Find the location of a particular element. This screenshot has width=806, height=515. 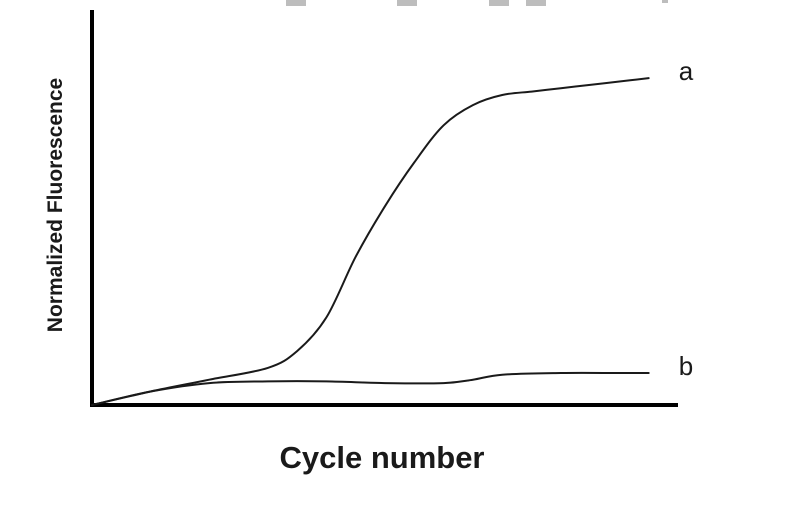

series-line-b is located at coordinates (370, 388).